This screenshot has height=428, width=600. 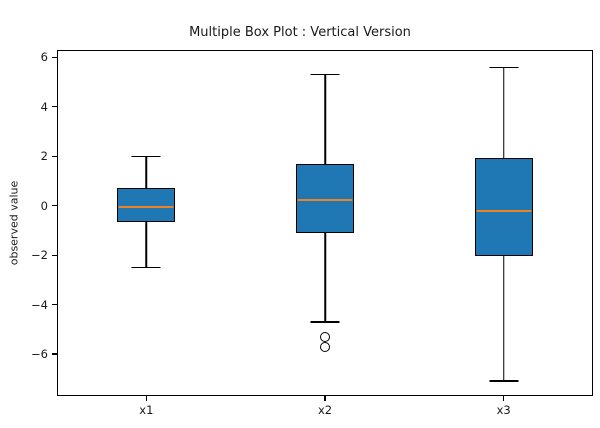 What do you see at coordinates (146, 410) in the screenshot?
I see `x-tick-label: x1` at bounding box center [146, 410].